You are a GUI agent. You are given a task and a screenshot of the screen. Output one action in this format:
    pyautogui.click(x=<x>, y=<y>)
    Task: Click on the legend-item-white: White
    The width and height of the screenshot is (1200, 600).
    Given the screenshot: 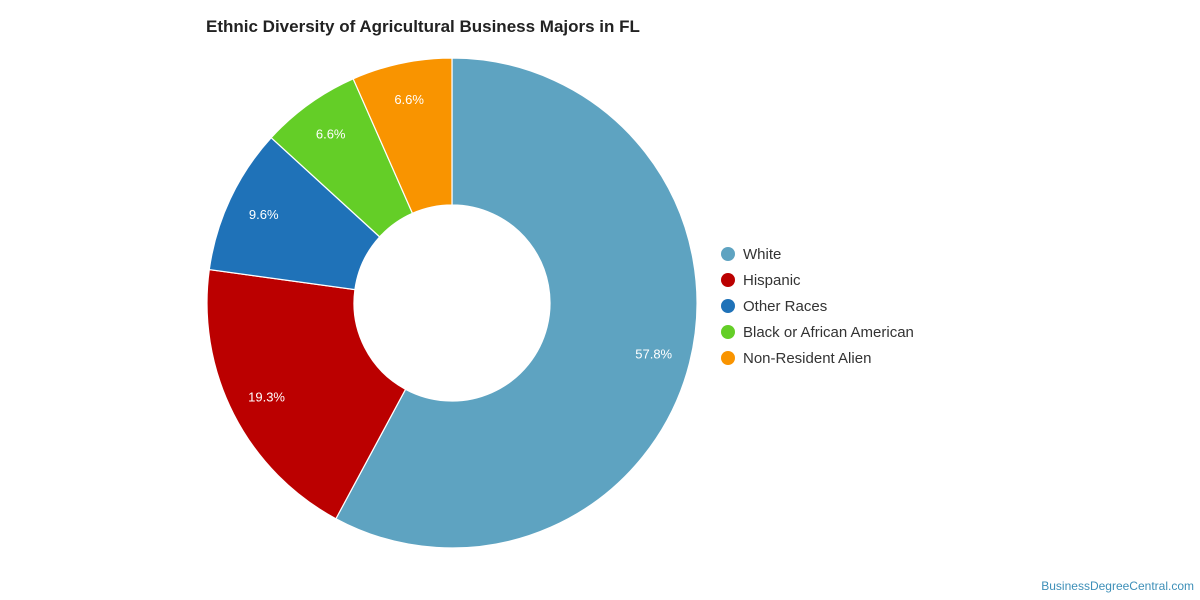 What is the action you would take?
    pyautogui.click(x=817, y=254)
    